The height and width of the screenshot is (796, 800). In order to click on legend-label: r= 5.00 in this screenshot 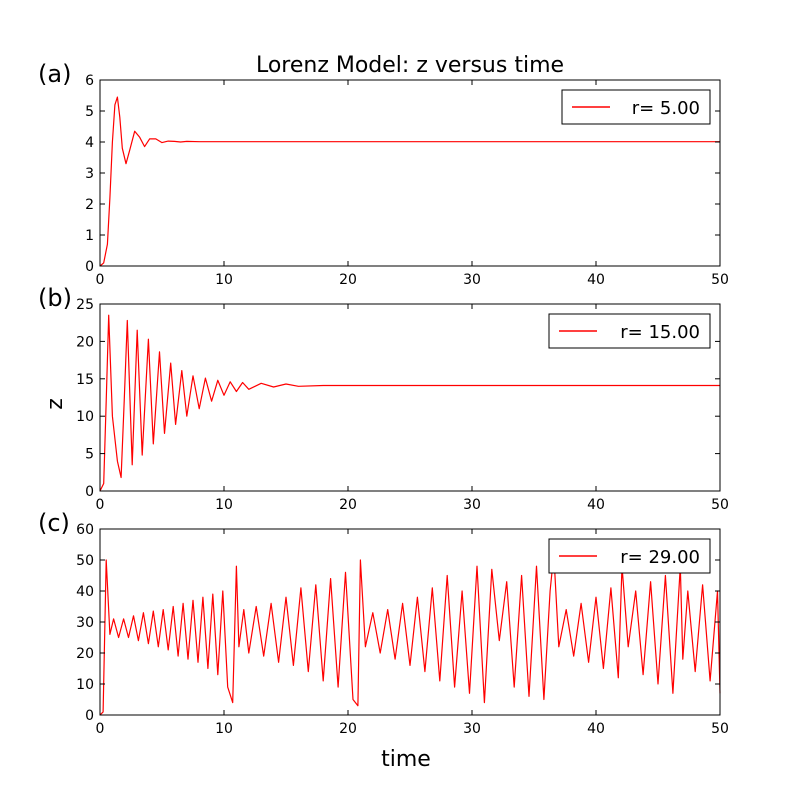, I will do `click(666, 108)`.